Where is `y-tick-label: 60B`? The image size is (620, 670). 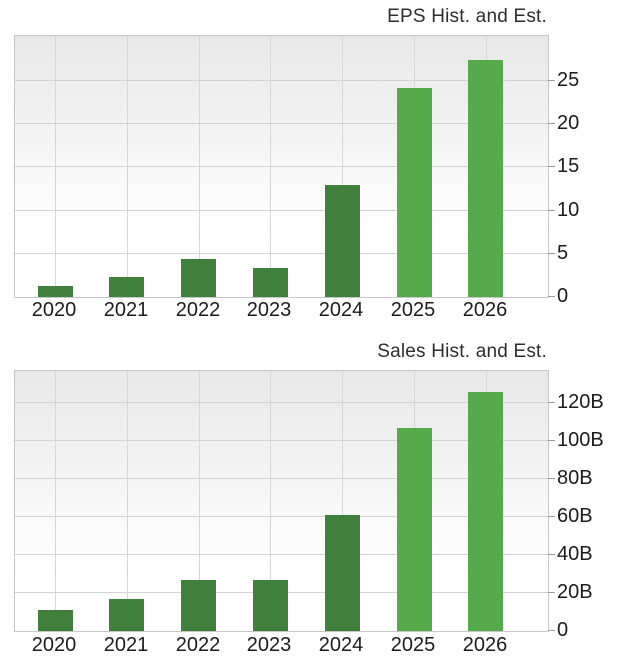
y-tick-label: 60B is located at coordinates (575, 516).